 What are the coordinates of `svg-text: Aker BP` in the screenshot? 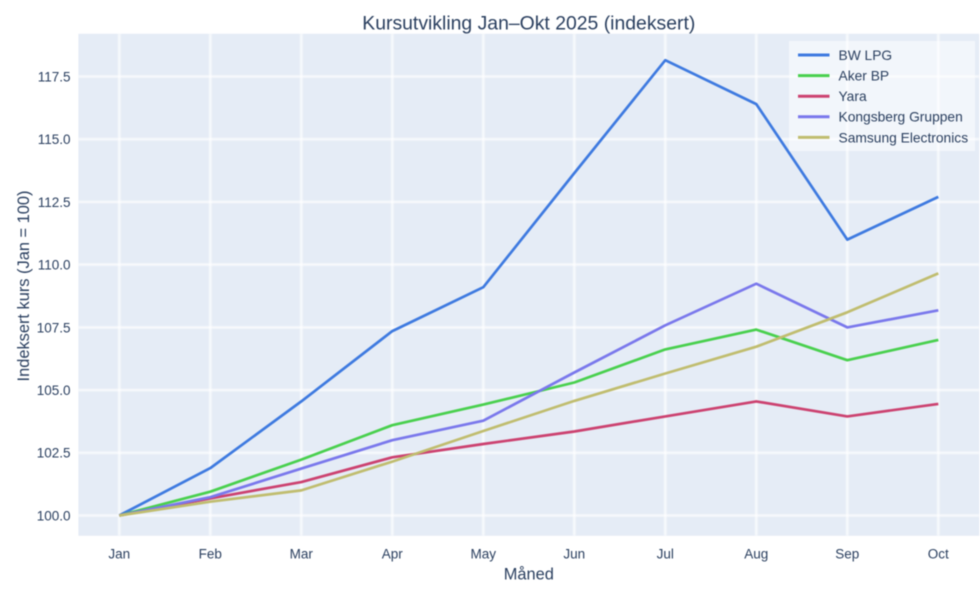 It's located at (864, 76).